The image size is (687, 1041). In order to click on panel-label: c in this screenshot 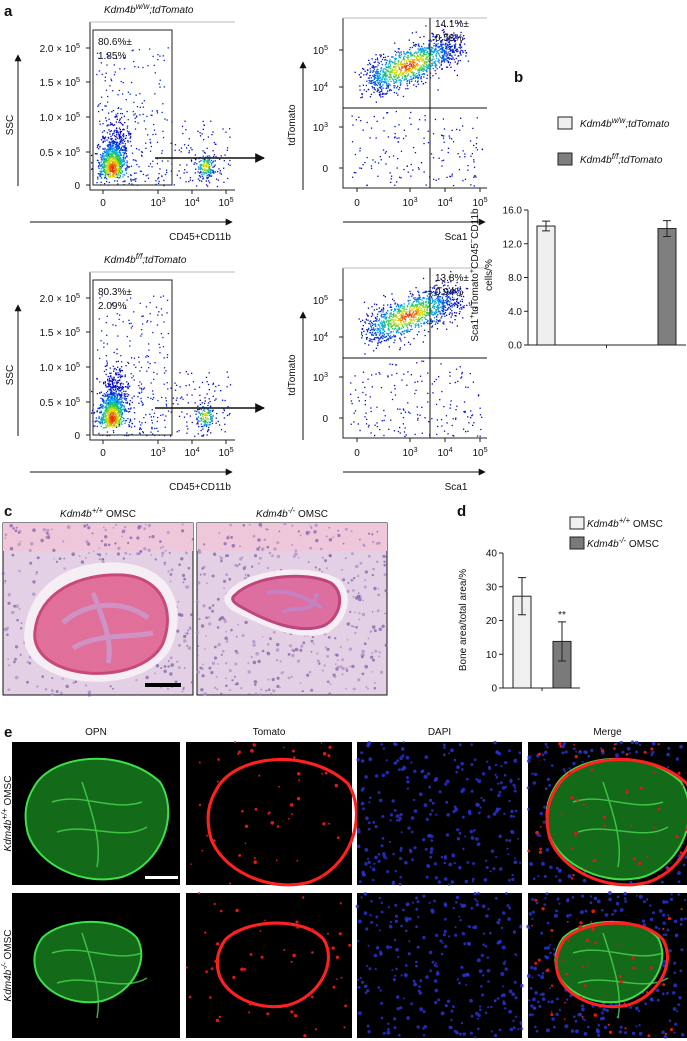, I will do `click(8, 511)`.